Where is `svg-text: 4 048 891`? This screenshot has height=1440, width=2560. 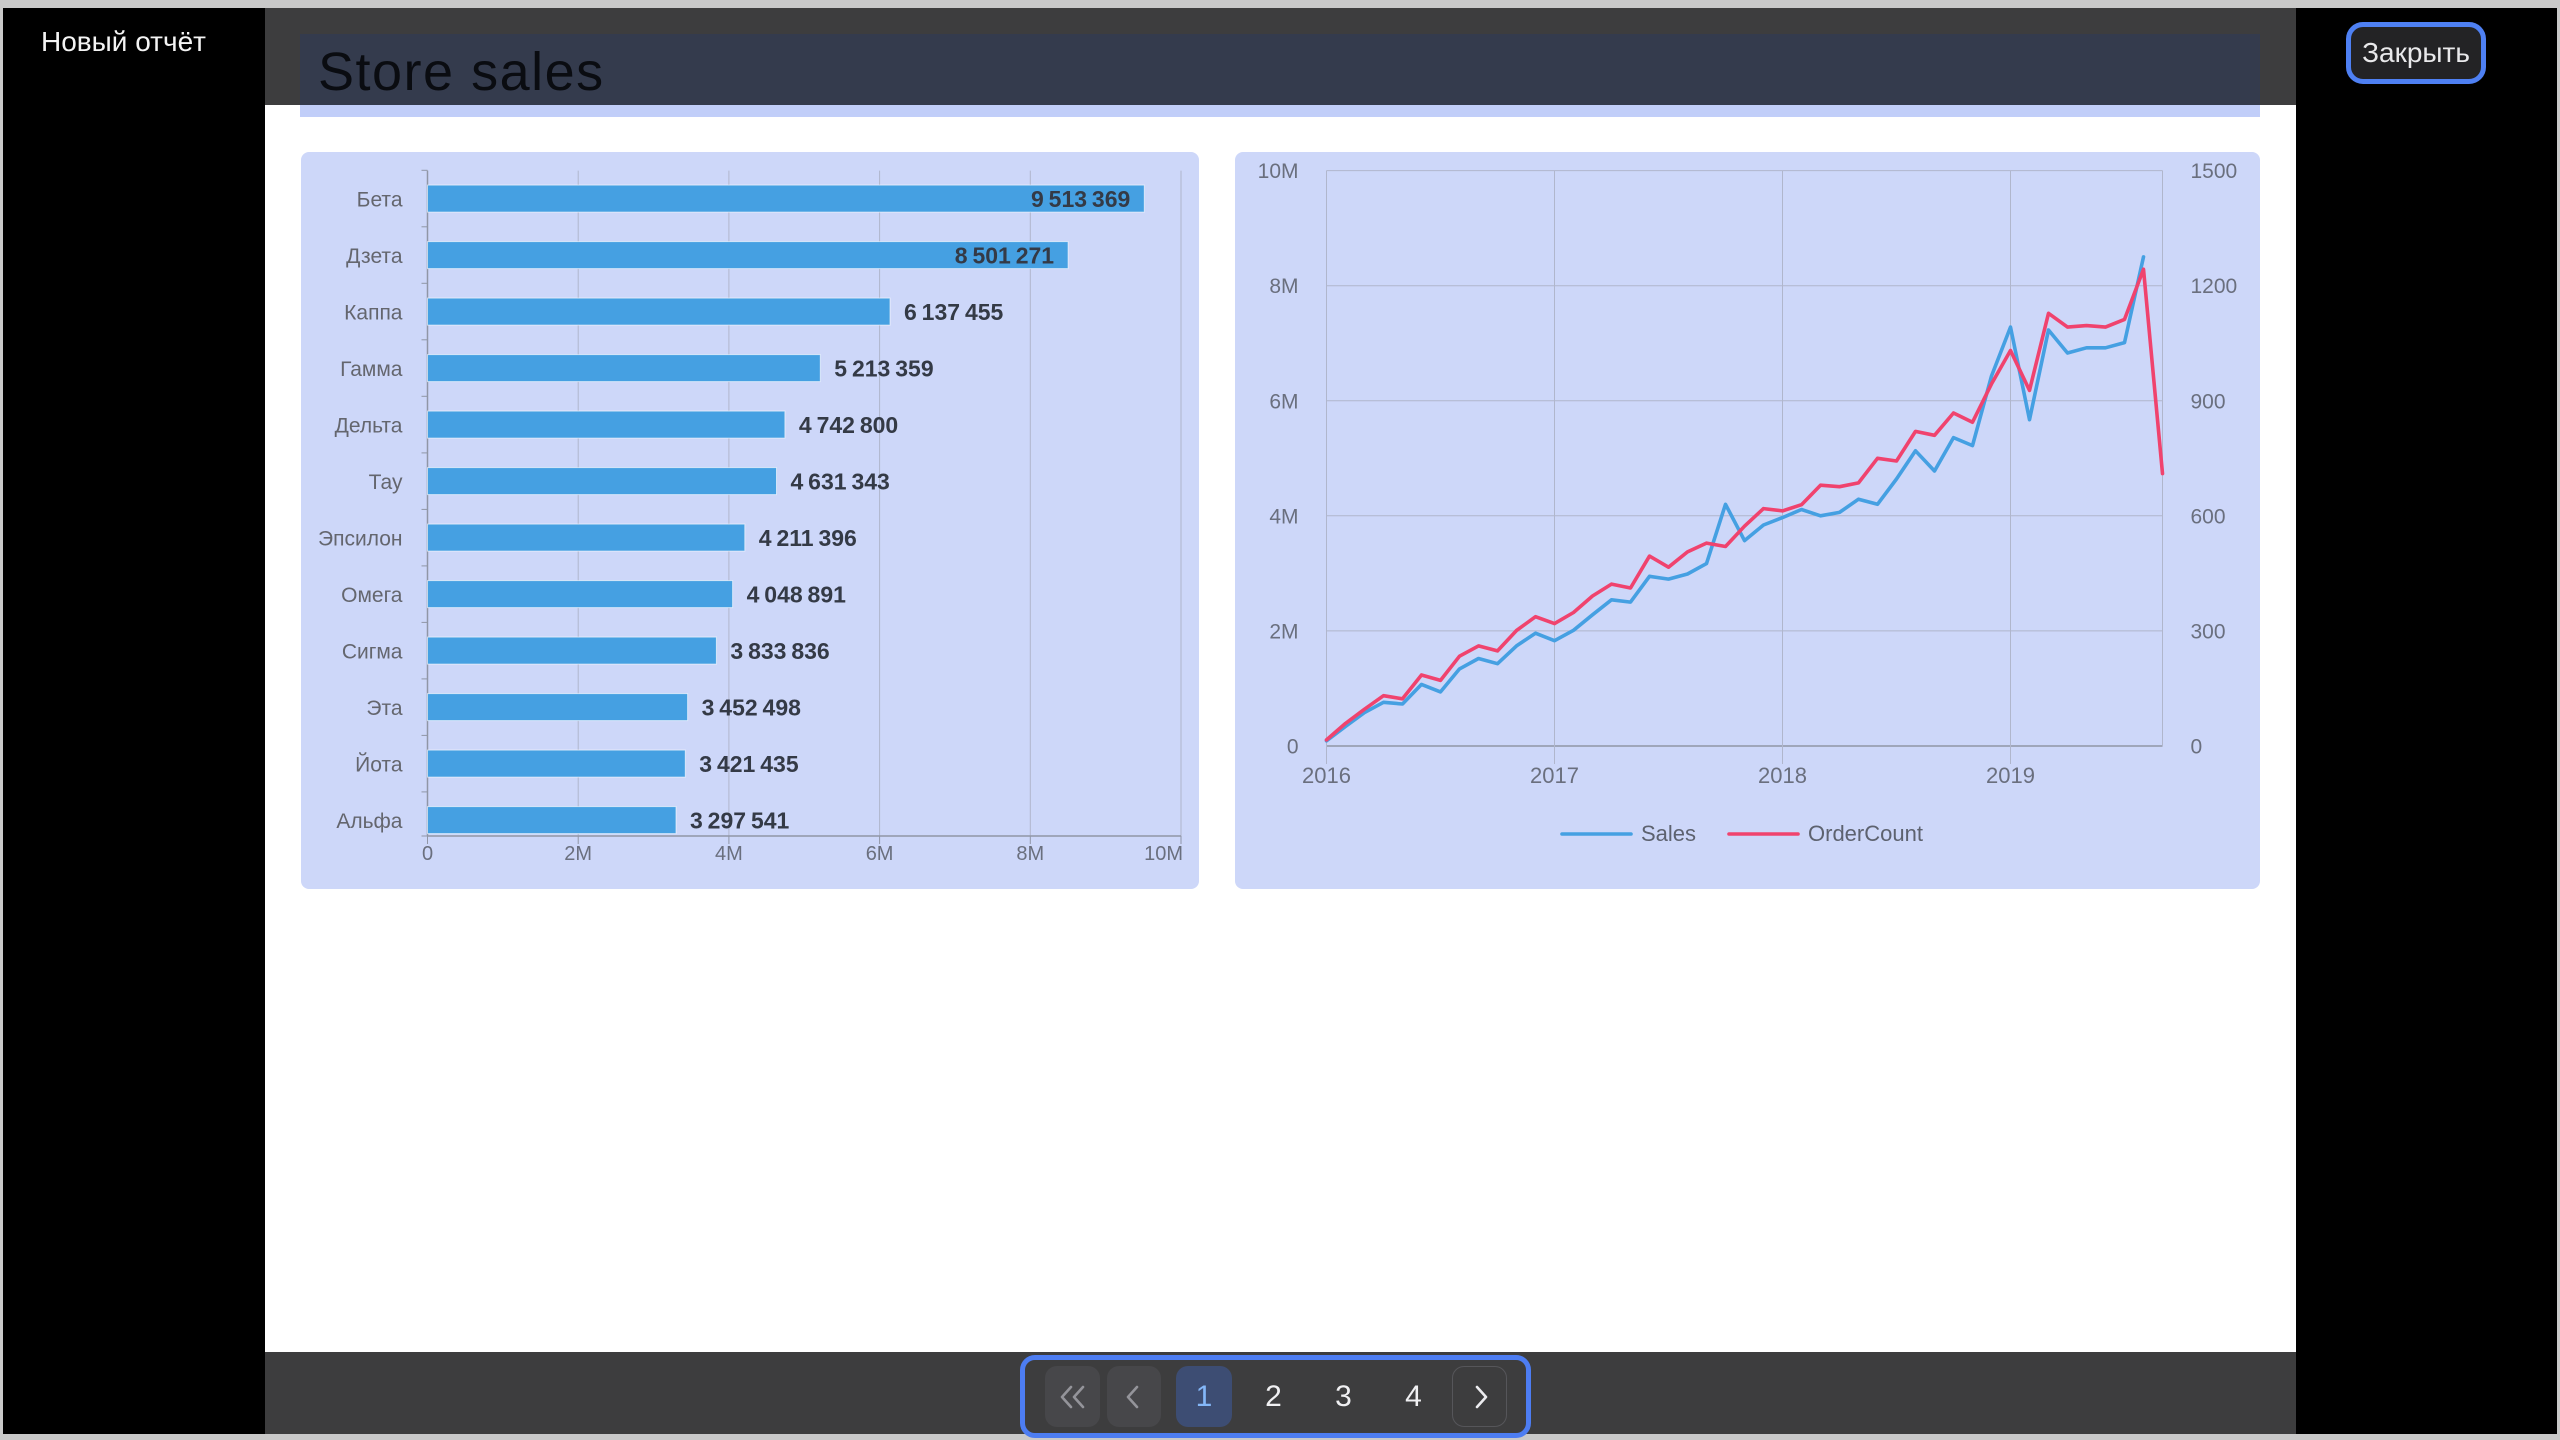 svg-text: 4 048 891 is located at coordinates (797, 595).